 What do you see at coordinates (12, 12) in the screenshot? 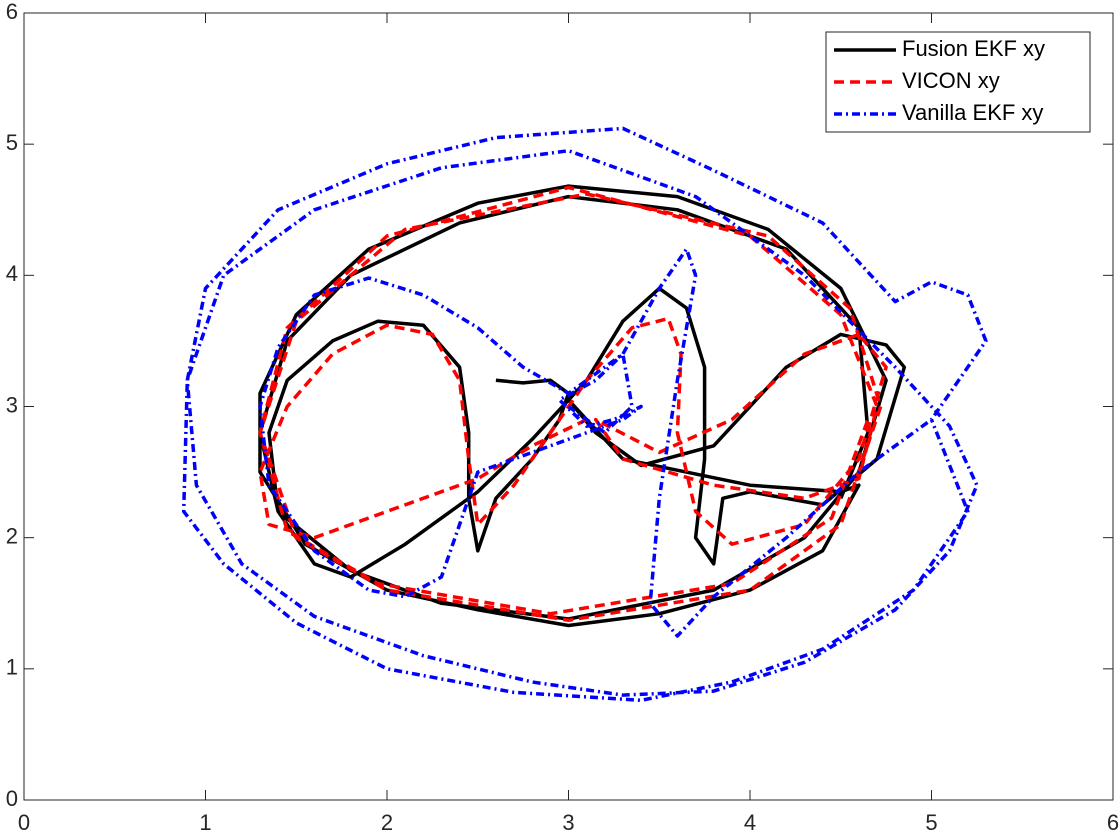
I see `y-tick-label: 6` at bounding box center [12, 12].